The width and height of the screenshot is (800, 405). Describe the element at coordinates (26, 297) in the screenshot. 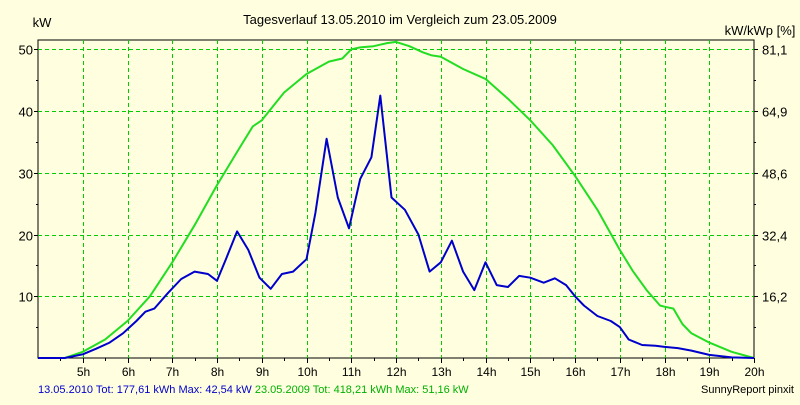

I see `y-tick-label-left: 10` at that location.